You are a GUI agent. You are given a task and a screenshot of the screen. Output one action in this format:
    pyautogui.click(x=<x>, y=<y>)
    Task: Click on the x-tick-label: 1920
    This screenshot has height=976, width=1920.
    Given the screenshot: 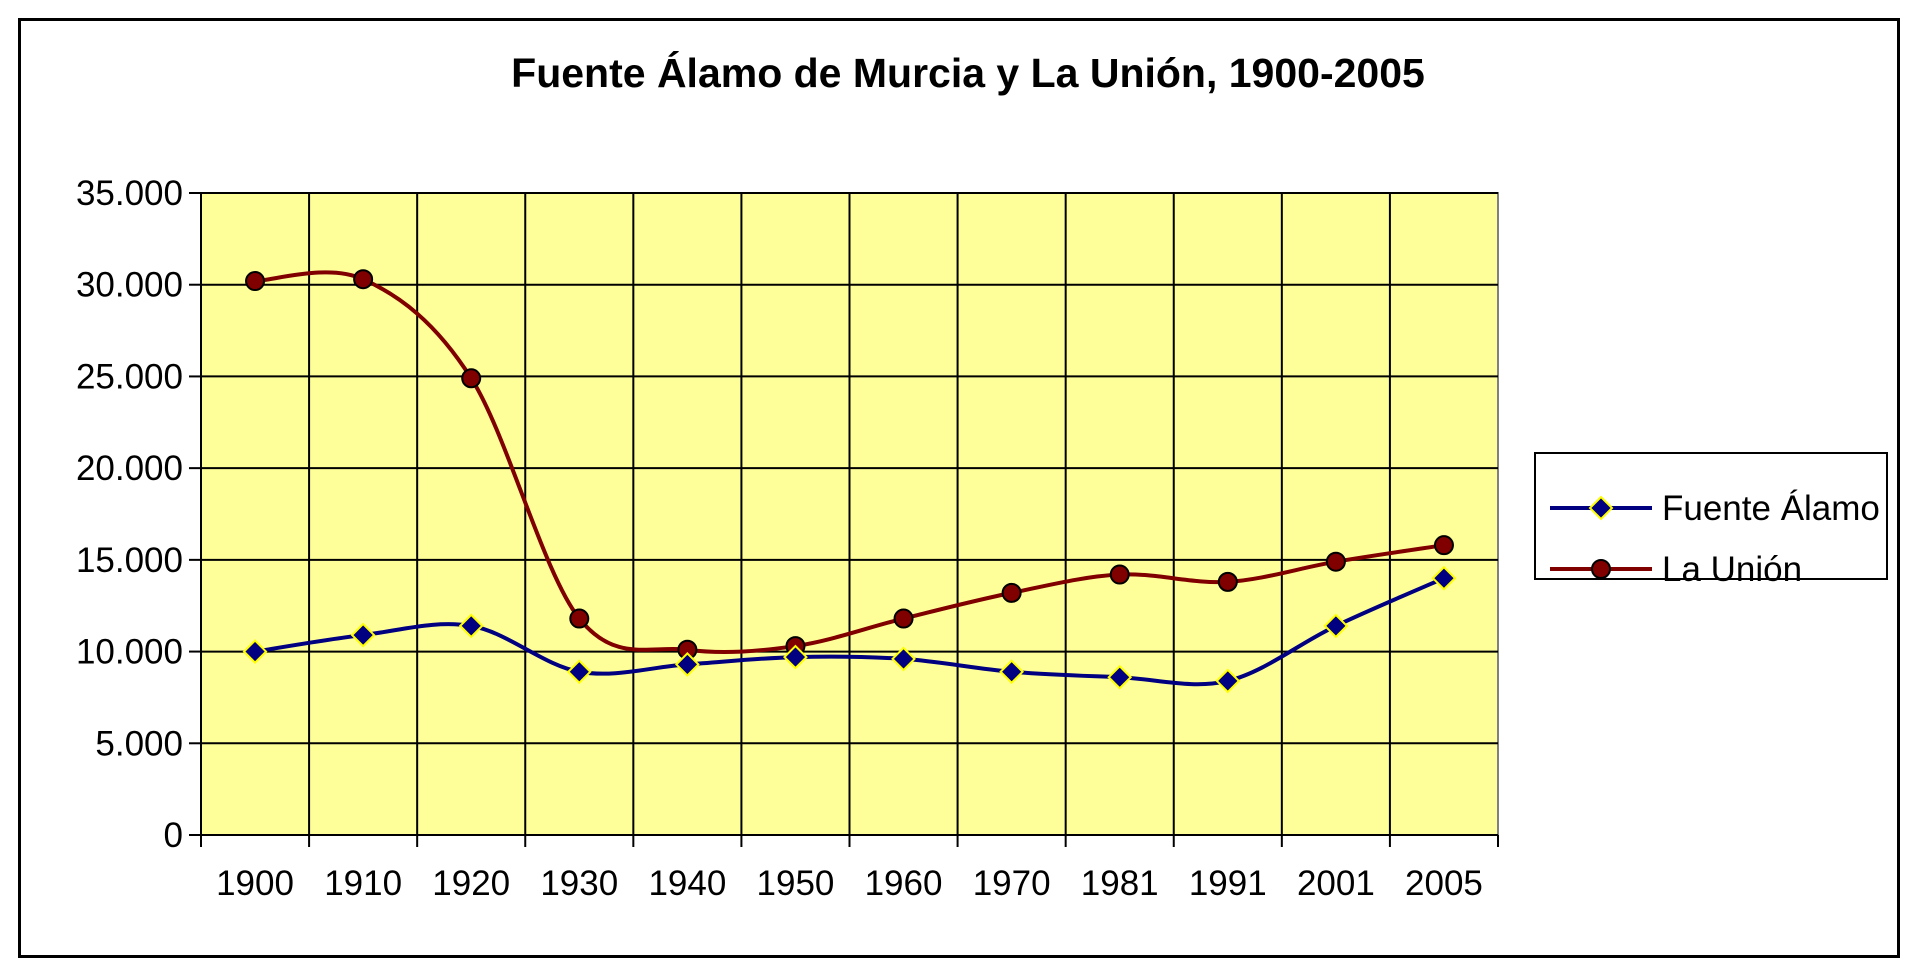 What is the action you would take?
    pyautogui.click(x=471, y=883)
    